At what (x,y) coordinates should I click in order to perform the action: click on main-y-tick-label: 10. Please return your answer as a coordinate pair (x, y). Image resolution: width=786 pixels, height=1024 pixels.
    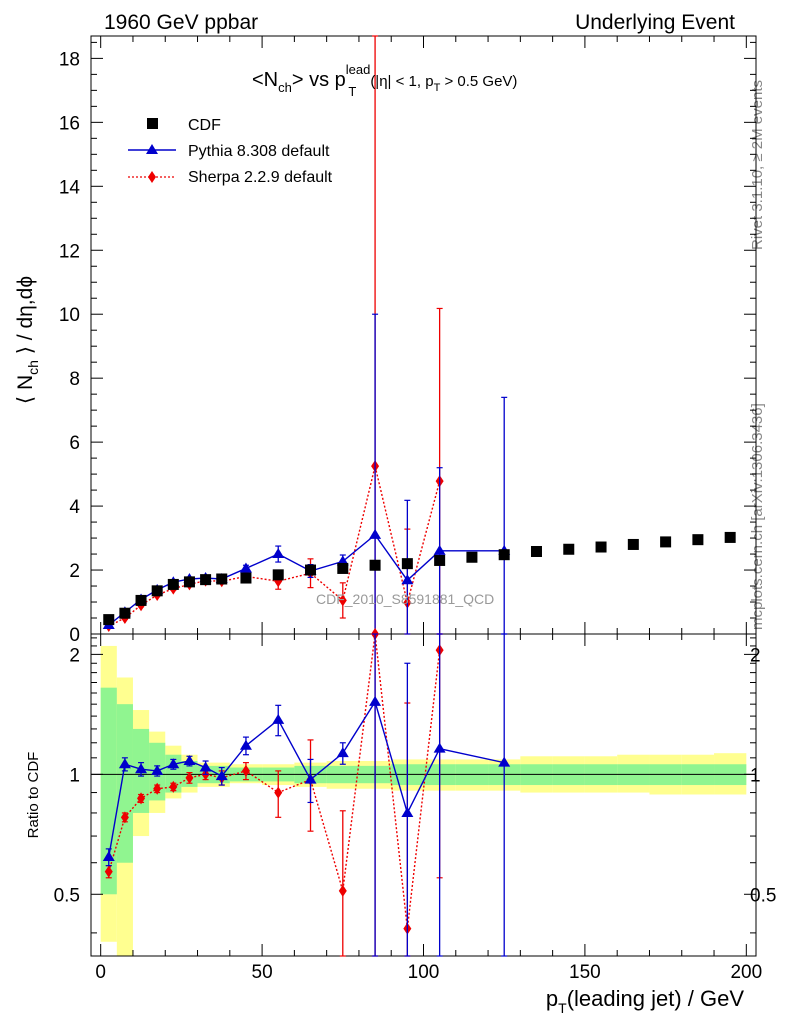
    Looking at the image, I should click on (69, 315).